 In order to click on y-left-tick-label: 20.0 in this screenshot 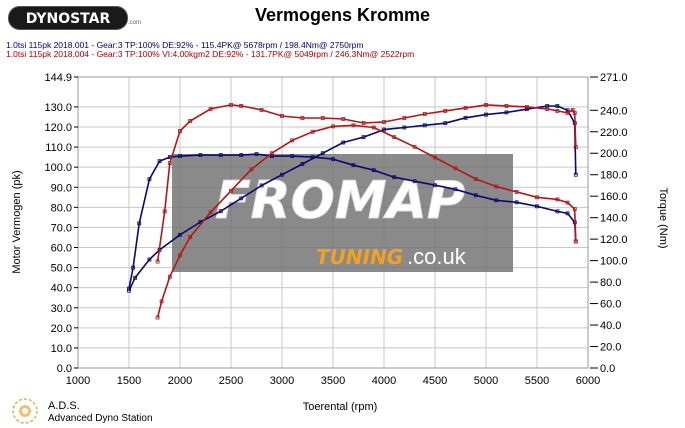, I will do `click(61, 329)`.